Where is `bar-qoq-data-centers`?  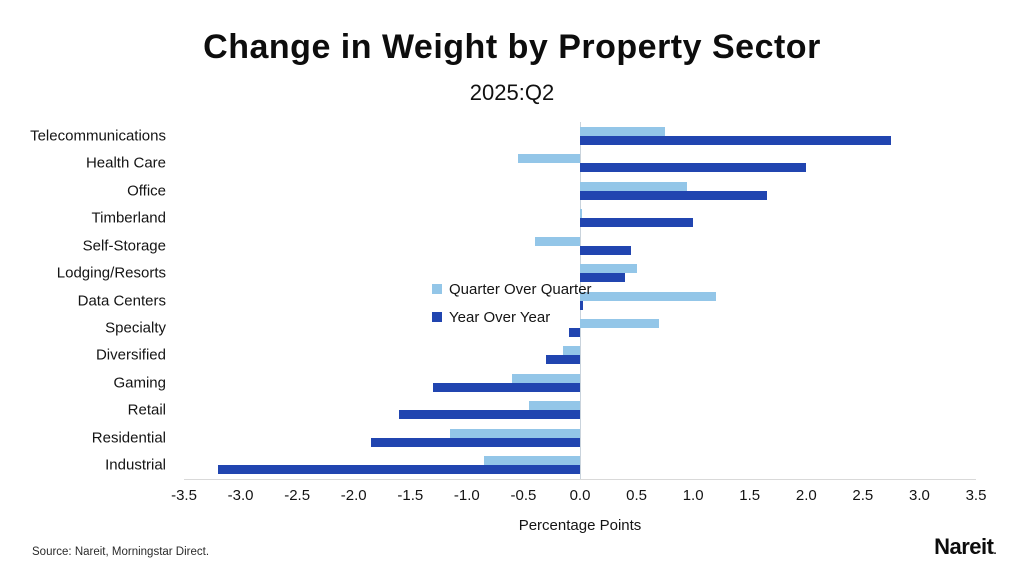 bar-qoq-data-centers is located at coordinates (648, 296).